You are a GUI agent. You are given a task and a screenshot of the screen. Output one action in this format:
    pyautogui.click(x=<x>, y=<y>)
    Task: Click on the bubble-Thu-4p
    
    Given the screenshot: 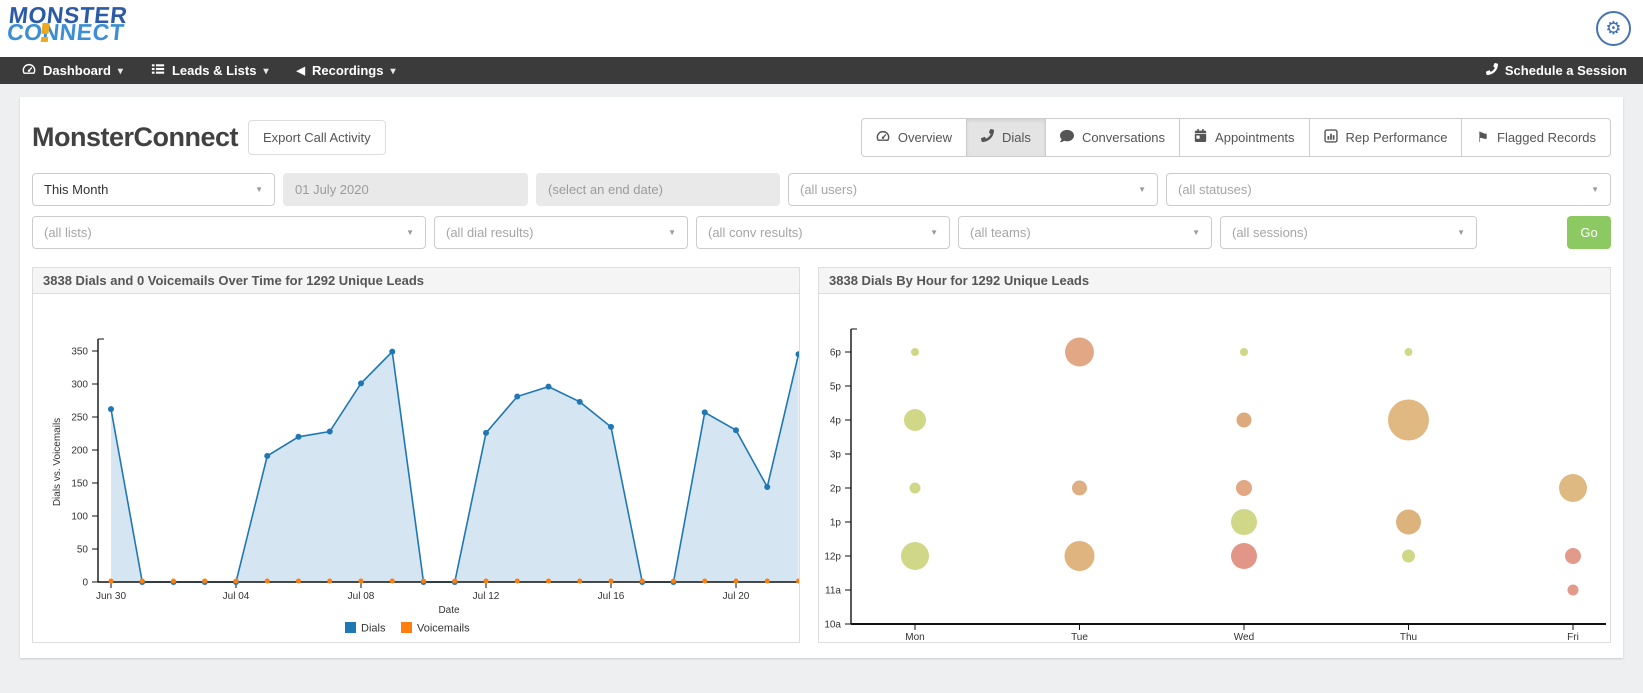 What is the action you would take?
    pyautogui.click(x=1408, y=420)
    